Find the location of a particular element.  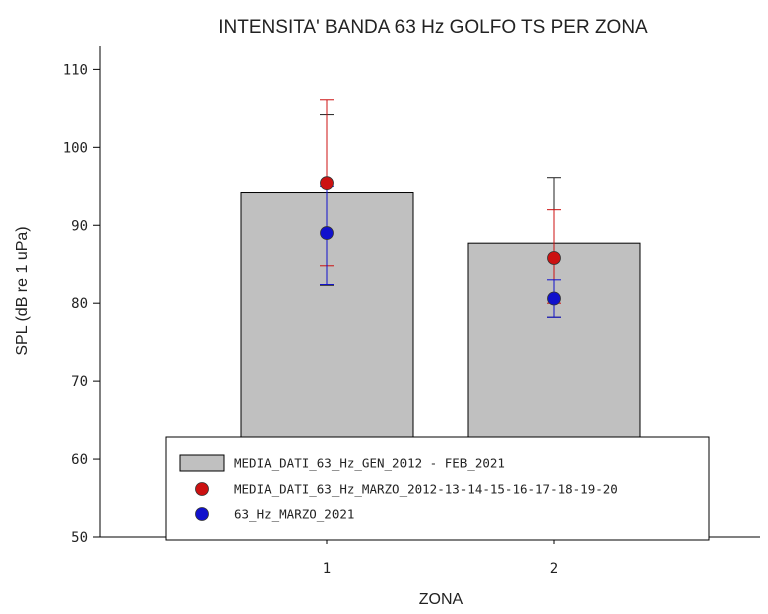

legend-label: 63_Hz_MARZO_2021 is located at coordinates (294, 514).